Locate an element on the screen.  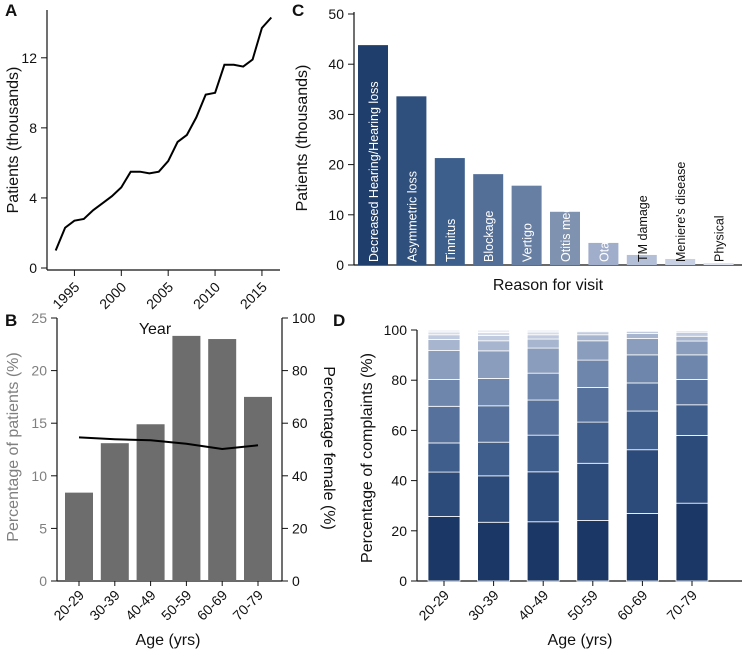
a-x-tick-label: 1995 is located at coordinates (65, 295).